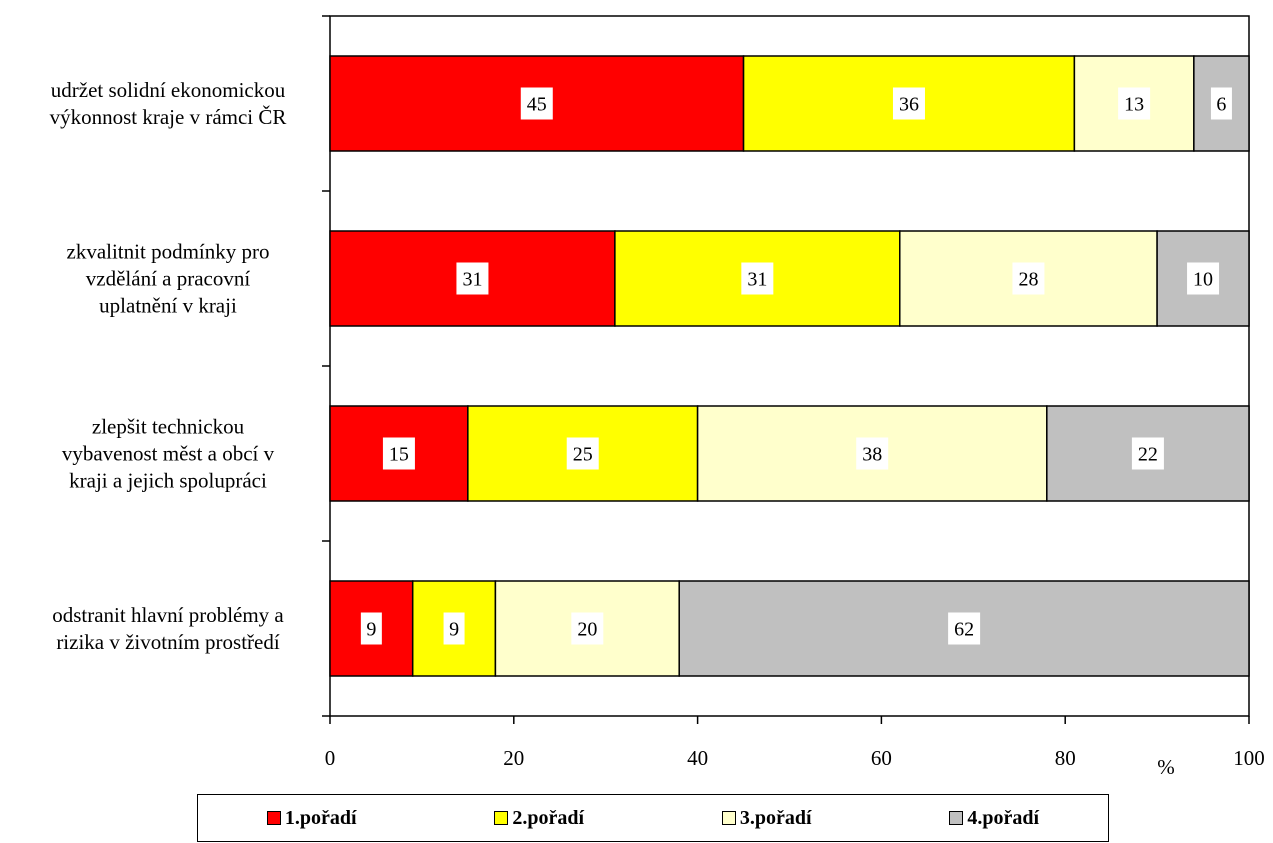 This screenshot has height=843, width=1273. I want to click on category-label: vybavenost měst a obcí v, so click(168, 454).